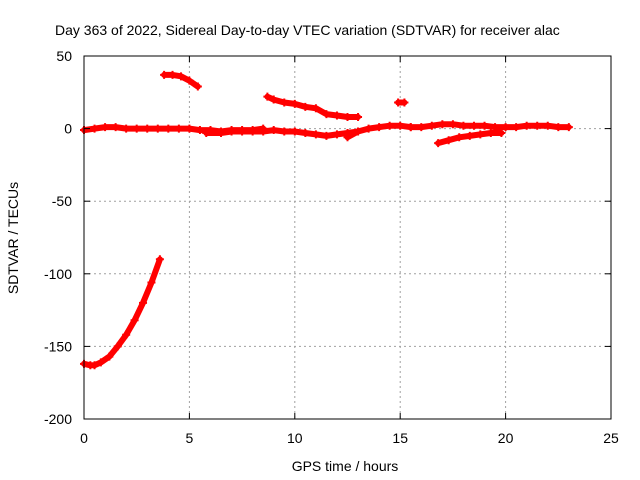 This screenshot has width=640, height=480. Describe the element at coordinates (400, 438) in the screenshot. I see `x-tick-label: 15` at that location.